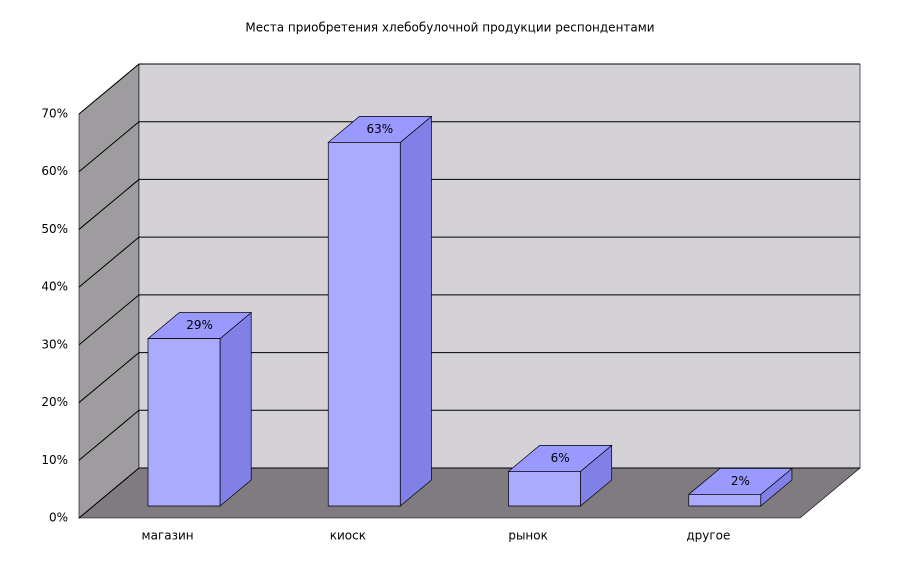 The width and height of the screenshot is (902, 571). Describe the element at coordinates (740, 481) in the screenshot. I see `value-label: 2%` at that location.